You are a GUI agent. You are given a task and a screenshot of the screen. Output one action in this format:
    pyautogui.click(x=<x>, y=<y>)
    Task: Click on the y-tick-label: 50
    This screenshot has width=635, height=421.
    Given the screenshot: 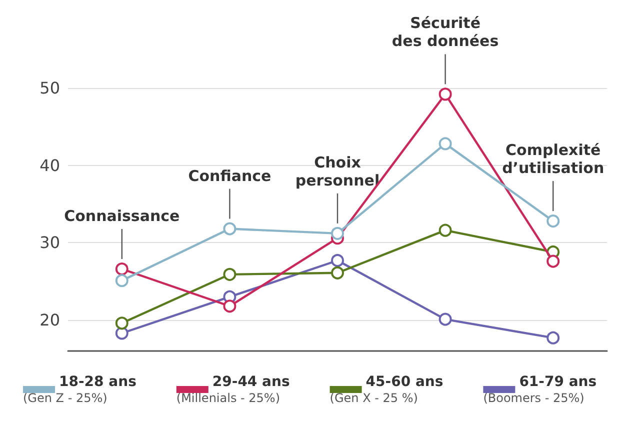 What is the action you would take?
    pyautogui.click(x=50, y=88)
    